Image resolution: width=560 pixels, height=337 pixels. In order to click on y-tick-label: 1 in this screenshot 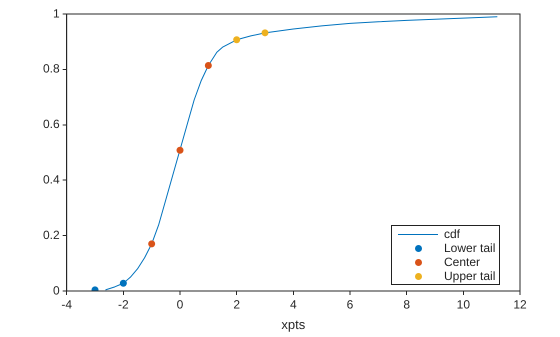, I will do `click(56, 13)`.